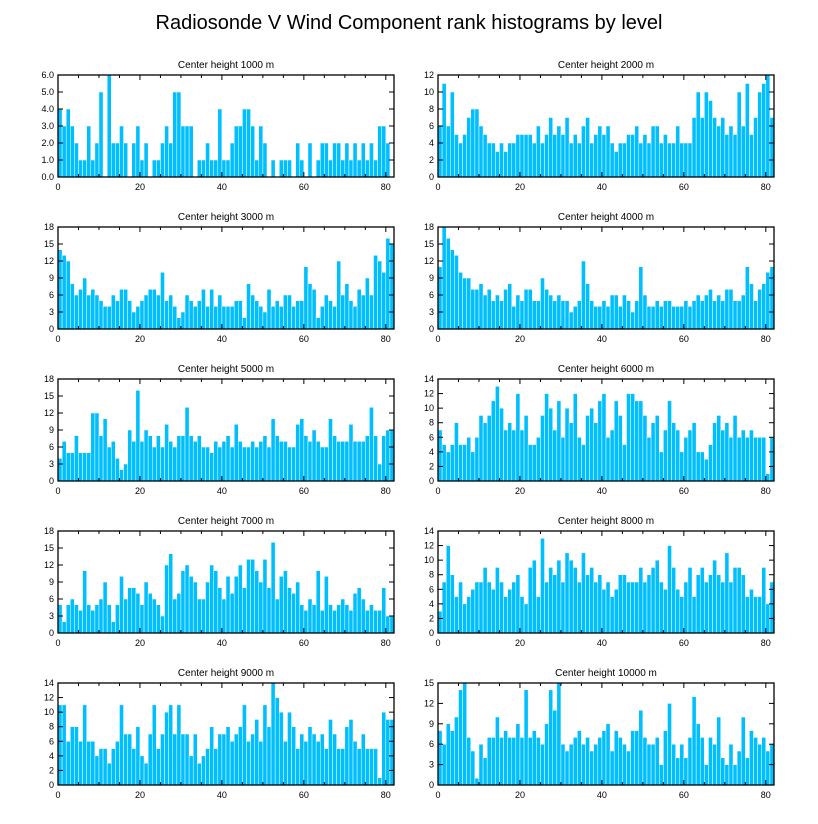 This screenshot has width=818, height=824. What do you see at coordinates (304, 795) in the screenshot?
I see `x-tick-label: 60` at bounding box center [304, 795].